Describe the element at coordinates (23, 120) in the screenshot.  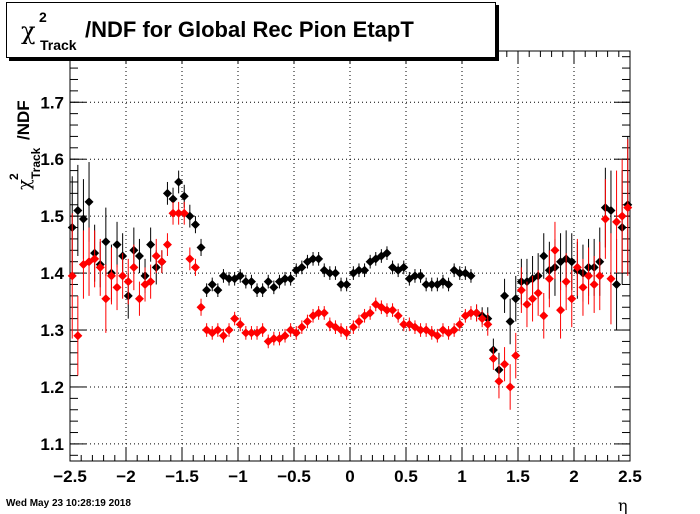
I see `y-axis-text: /NDF` at that location.